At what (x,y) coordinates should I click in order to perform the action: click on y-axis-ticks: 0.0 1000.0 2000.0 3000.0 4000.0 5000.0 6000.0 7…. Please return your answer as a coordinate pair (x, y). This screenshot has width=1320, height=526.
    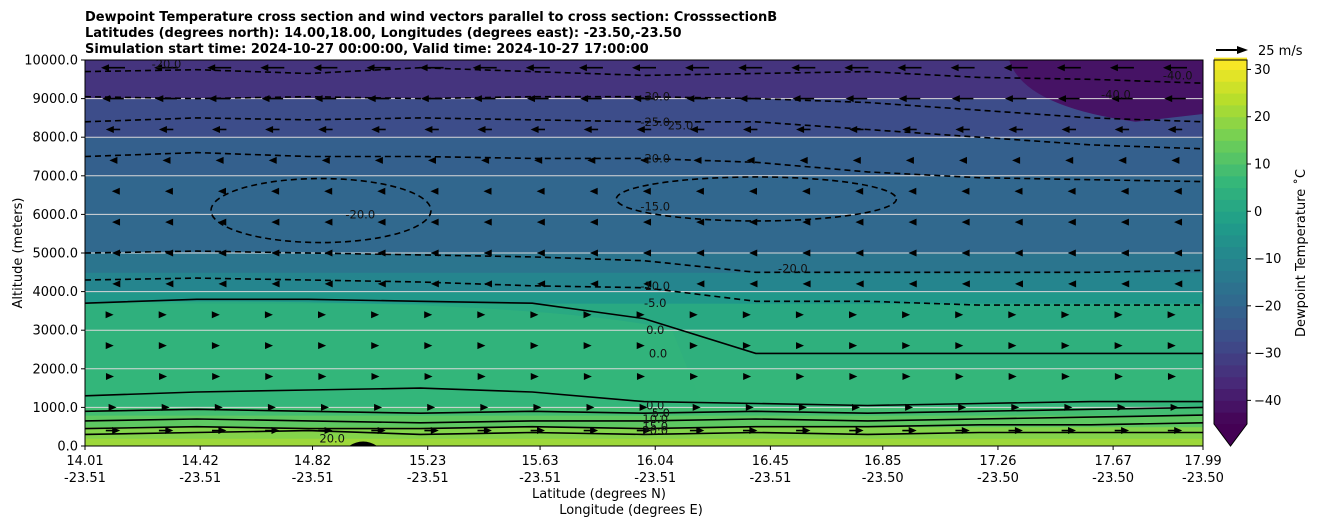
    Looking at the image, I should click on (54, 254).